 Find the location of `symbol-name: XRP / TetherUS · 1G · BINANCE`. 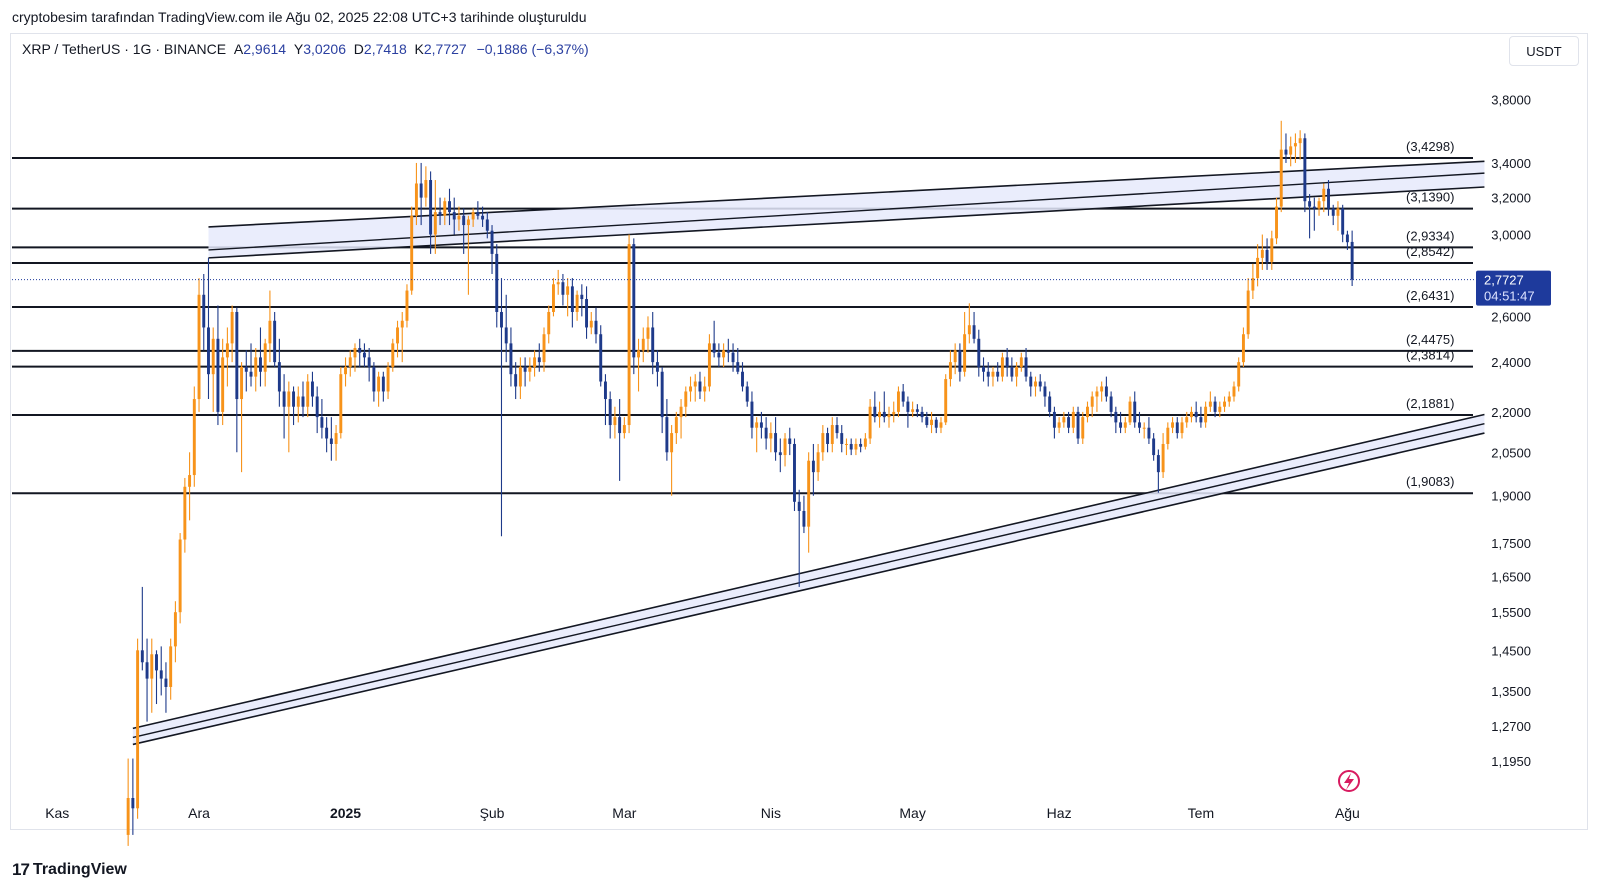

symbol-name: XRP / TetherUS · 1G · BINANCE is located at coordinates (124, 49).